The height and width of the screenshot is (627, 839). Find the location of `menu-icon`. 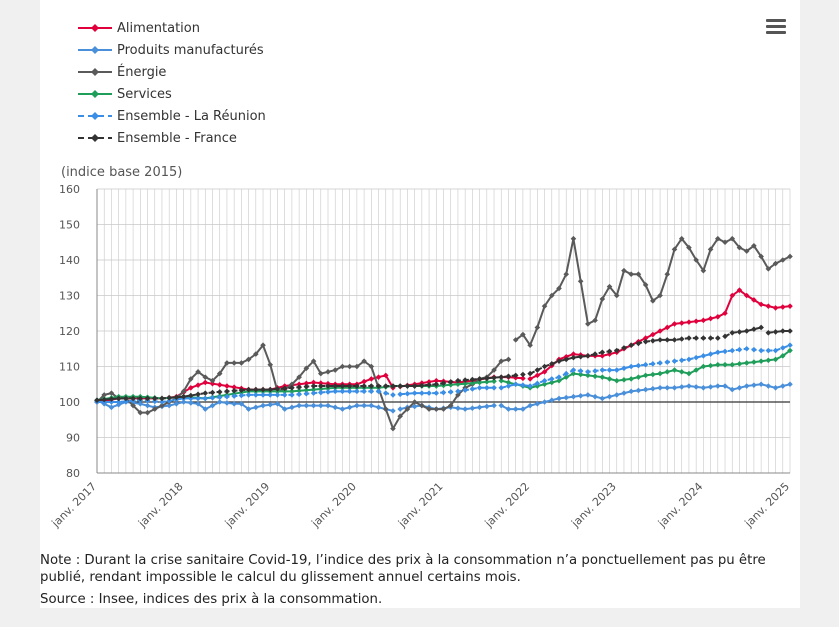

menu-icon is located at coordinates (776, 27).